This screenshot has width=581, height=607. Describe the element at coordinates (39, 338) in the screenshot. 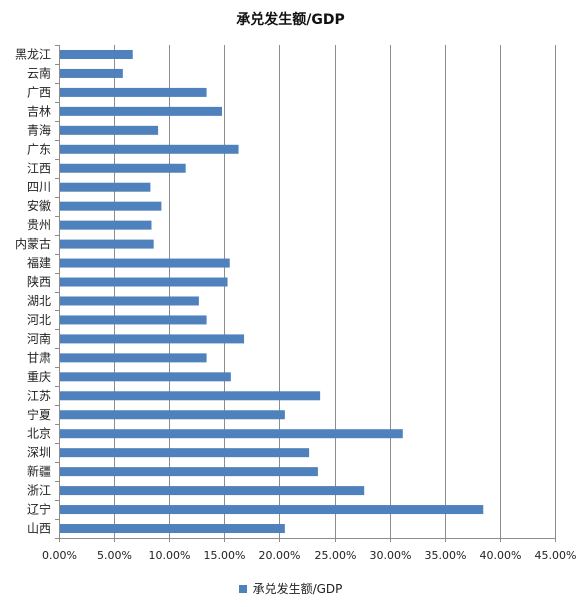

I see `category-label: 河南` at that location.